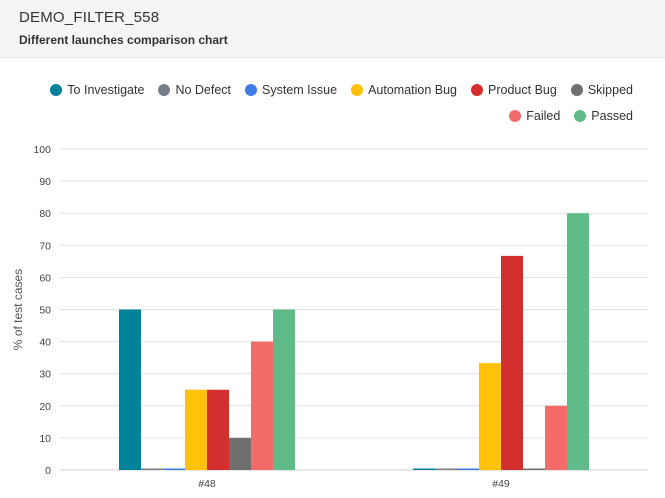 The height and width of the screenshot is (498, 665). Describe the element at coordinates (203, 90) in the screenshot. I see `legend-label: No Defect` at that location.